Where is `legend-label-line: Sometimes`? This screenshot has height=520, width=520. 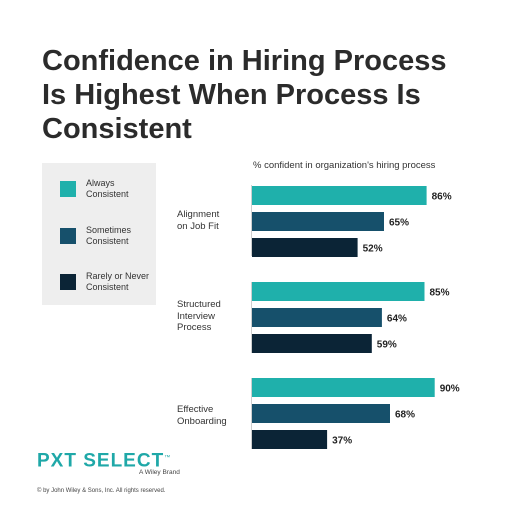 legend-label-line: Sometimes is located at coordinates (109, 230).